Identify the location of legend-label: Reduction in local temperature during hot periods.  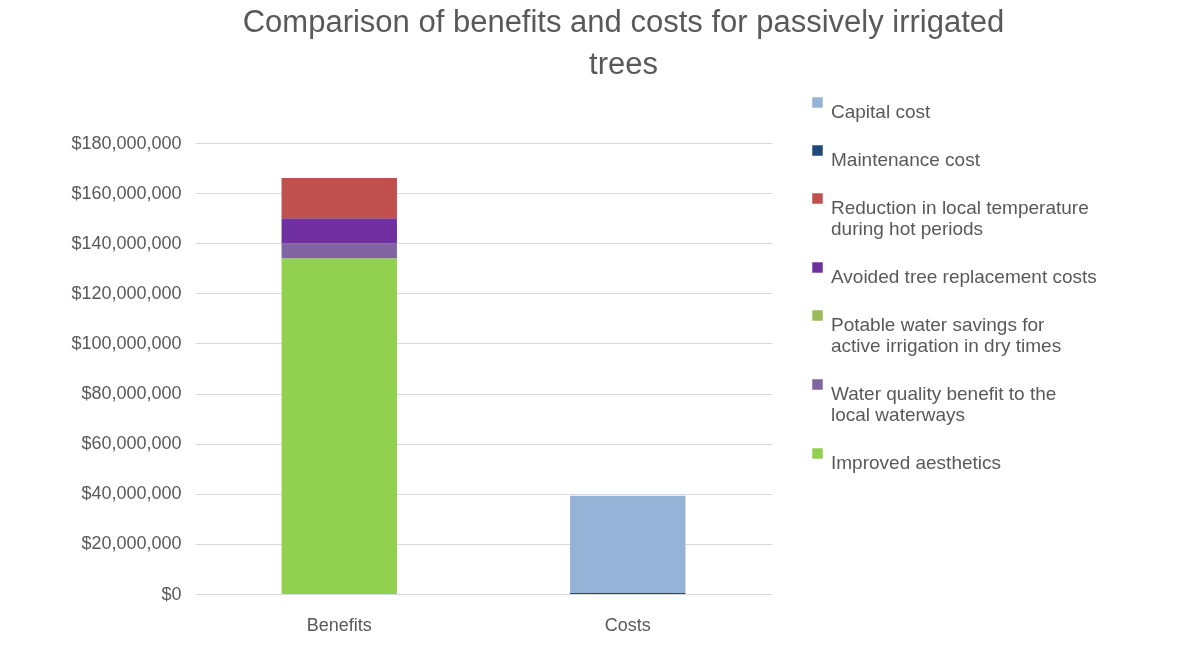
(960, 217).